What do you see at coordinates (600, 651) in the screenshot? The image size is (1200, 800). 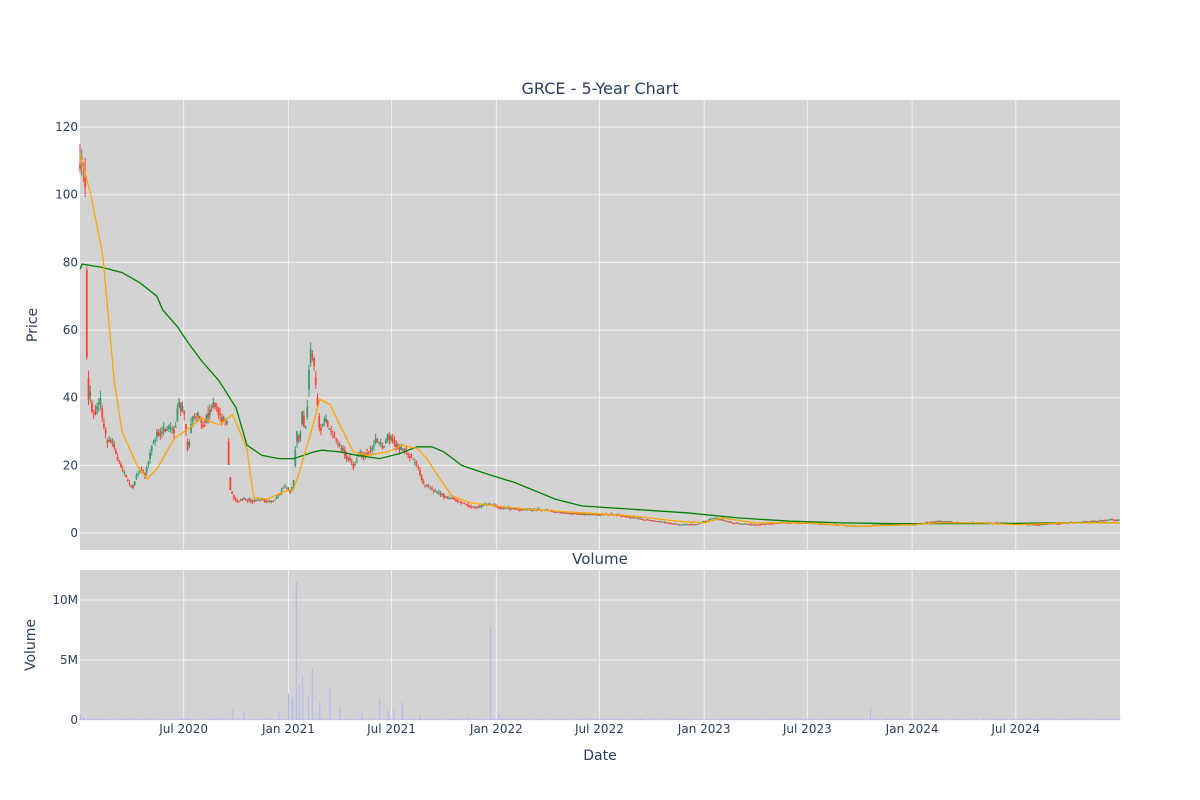 I see `volume-bars` at bounding box center [600, 651].